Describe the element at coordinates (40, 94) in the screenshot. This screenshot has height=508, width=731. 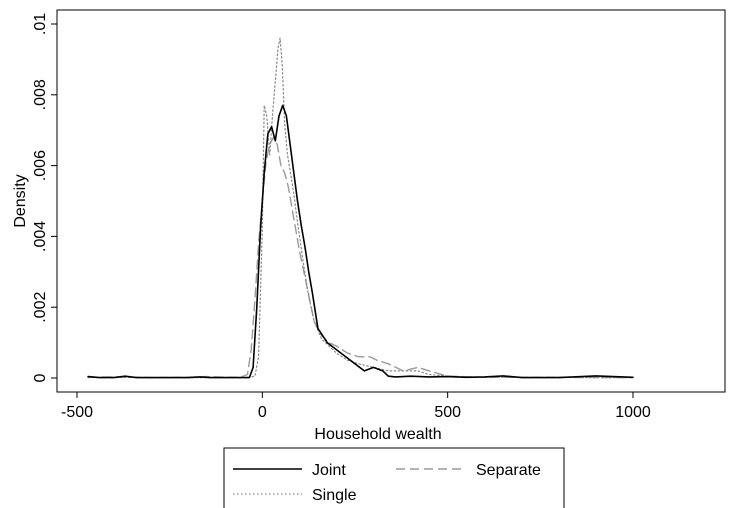
I see `y-tick-label: .008` at that location.